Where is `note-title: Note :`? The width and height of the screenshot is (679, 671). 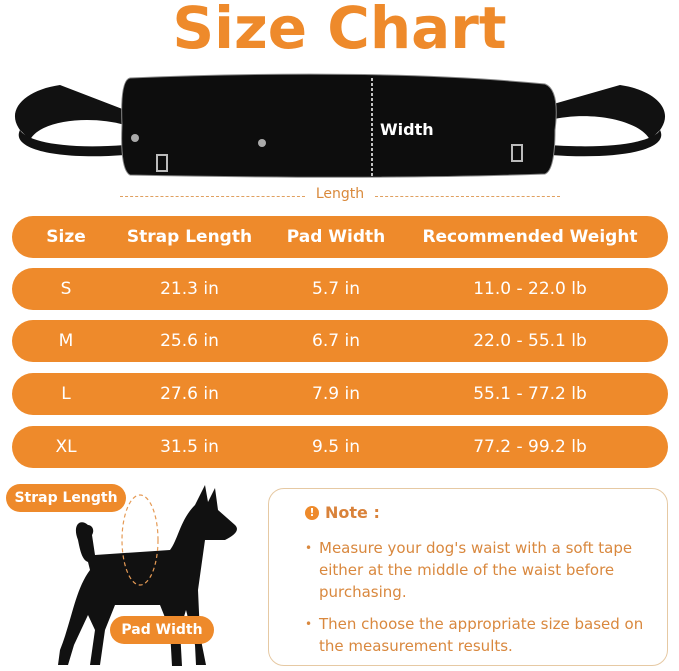
note-title: Note : is located at coordinates (352, 512).